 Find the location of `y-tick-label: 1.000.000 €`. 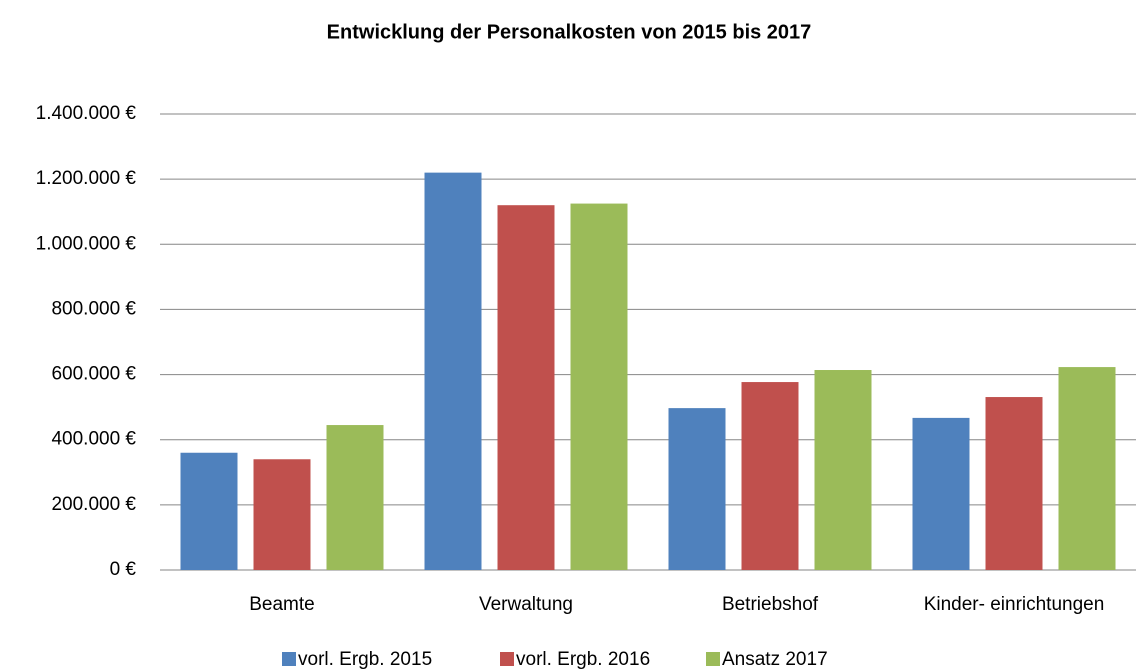

y-tick-label: 1.000.000 € is located at coordinates (86, 243).